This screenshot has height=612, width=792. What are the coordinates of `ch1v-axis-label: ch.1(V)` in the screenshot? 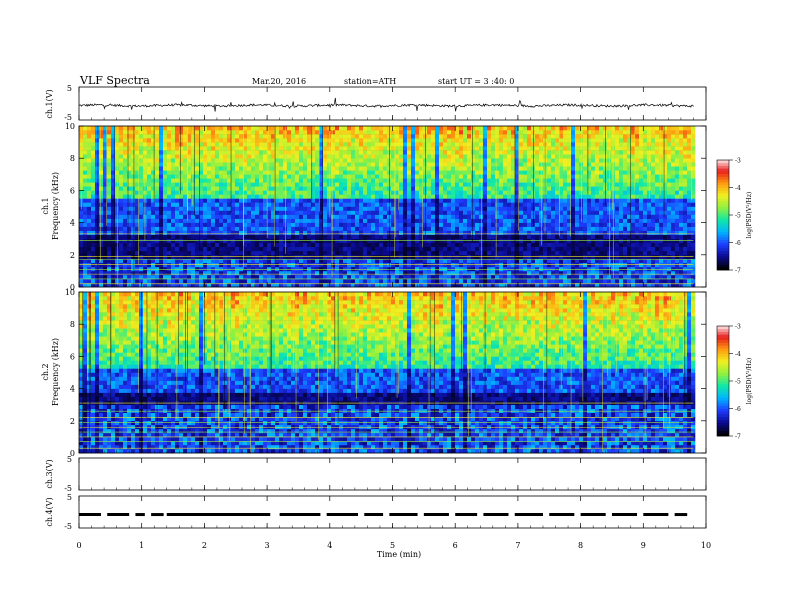 It's located at (49, 103).